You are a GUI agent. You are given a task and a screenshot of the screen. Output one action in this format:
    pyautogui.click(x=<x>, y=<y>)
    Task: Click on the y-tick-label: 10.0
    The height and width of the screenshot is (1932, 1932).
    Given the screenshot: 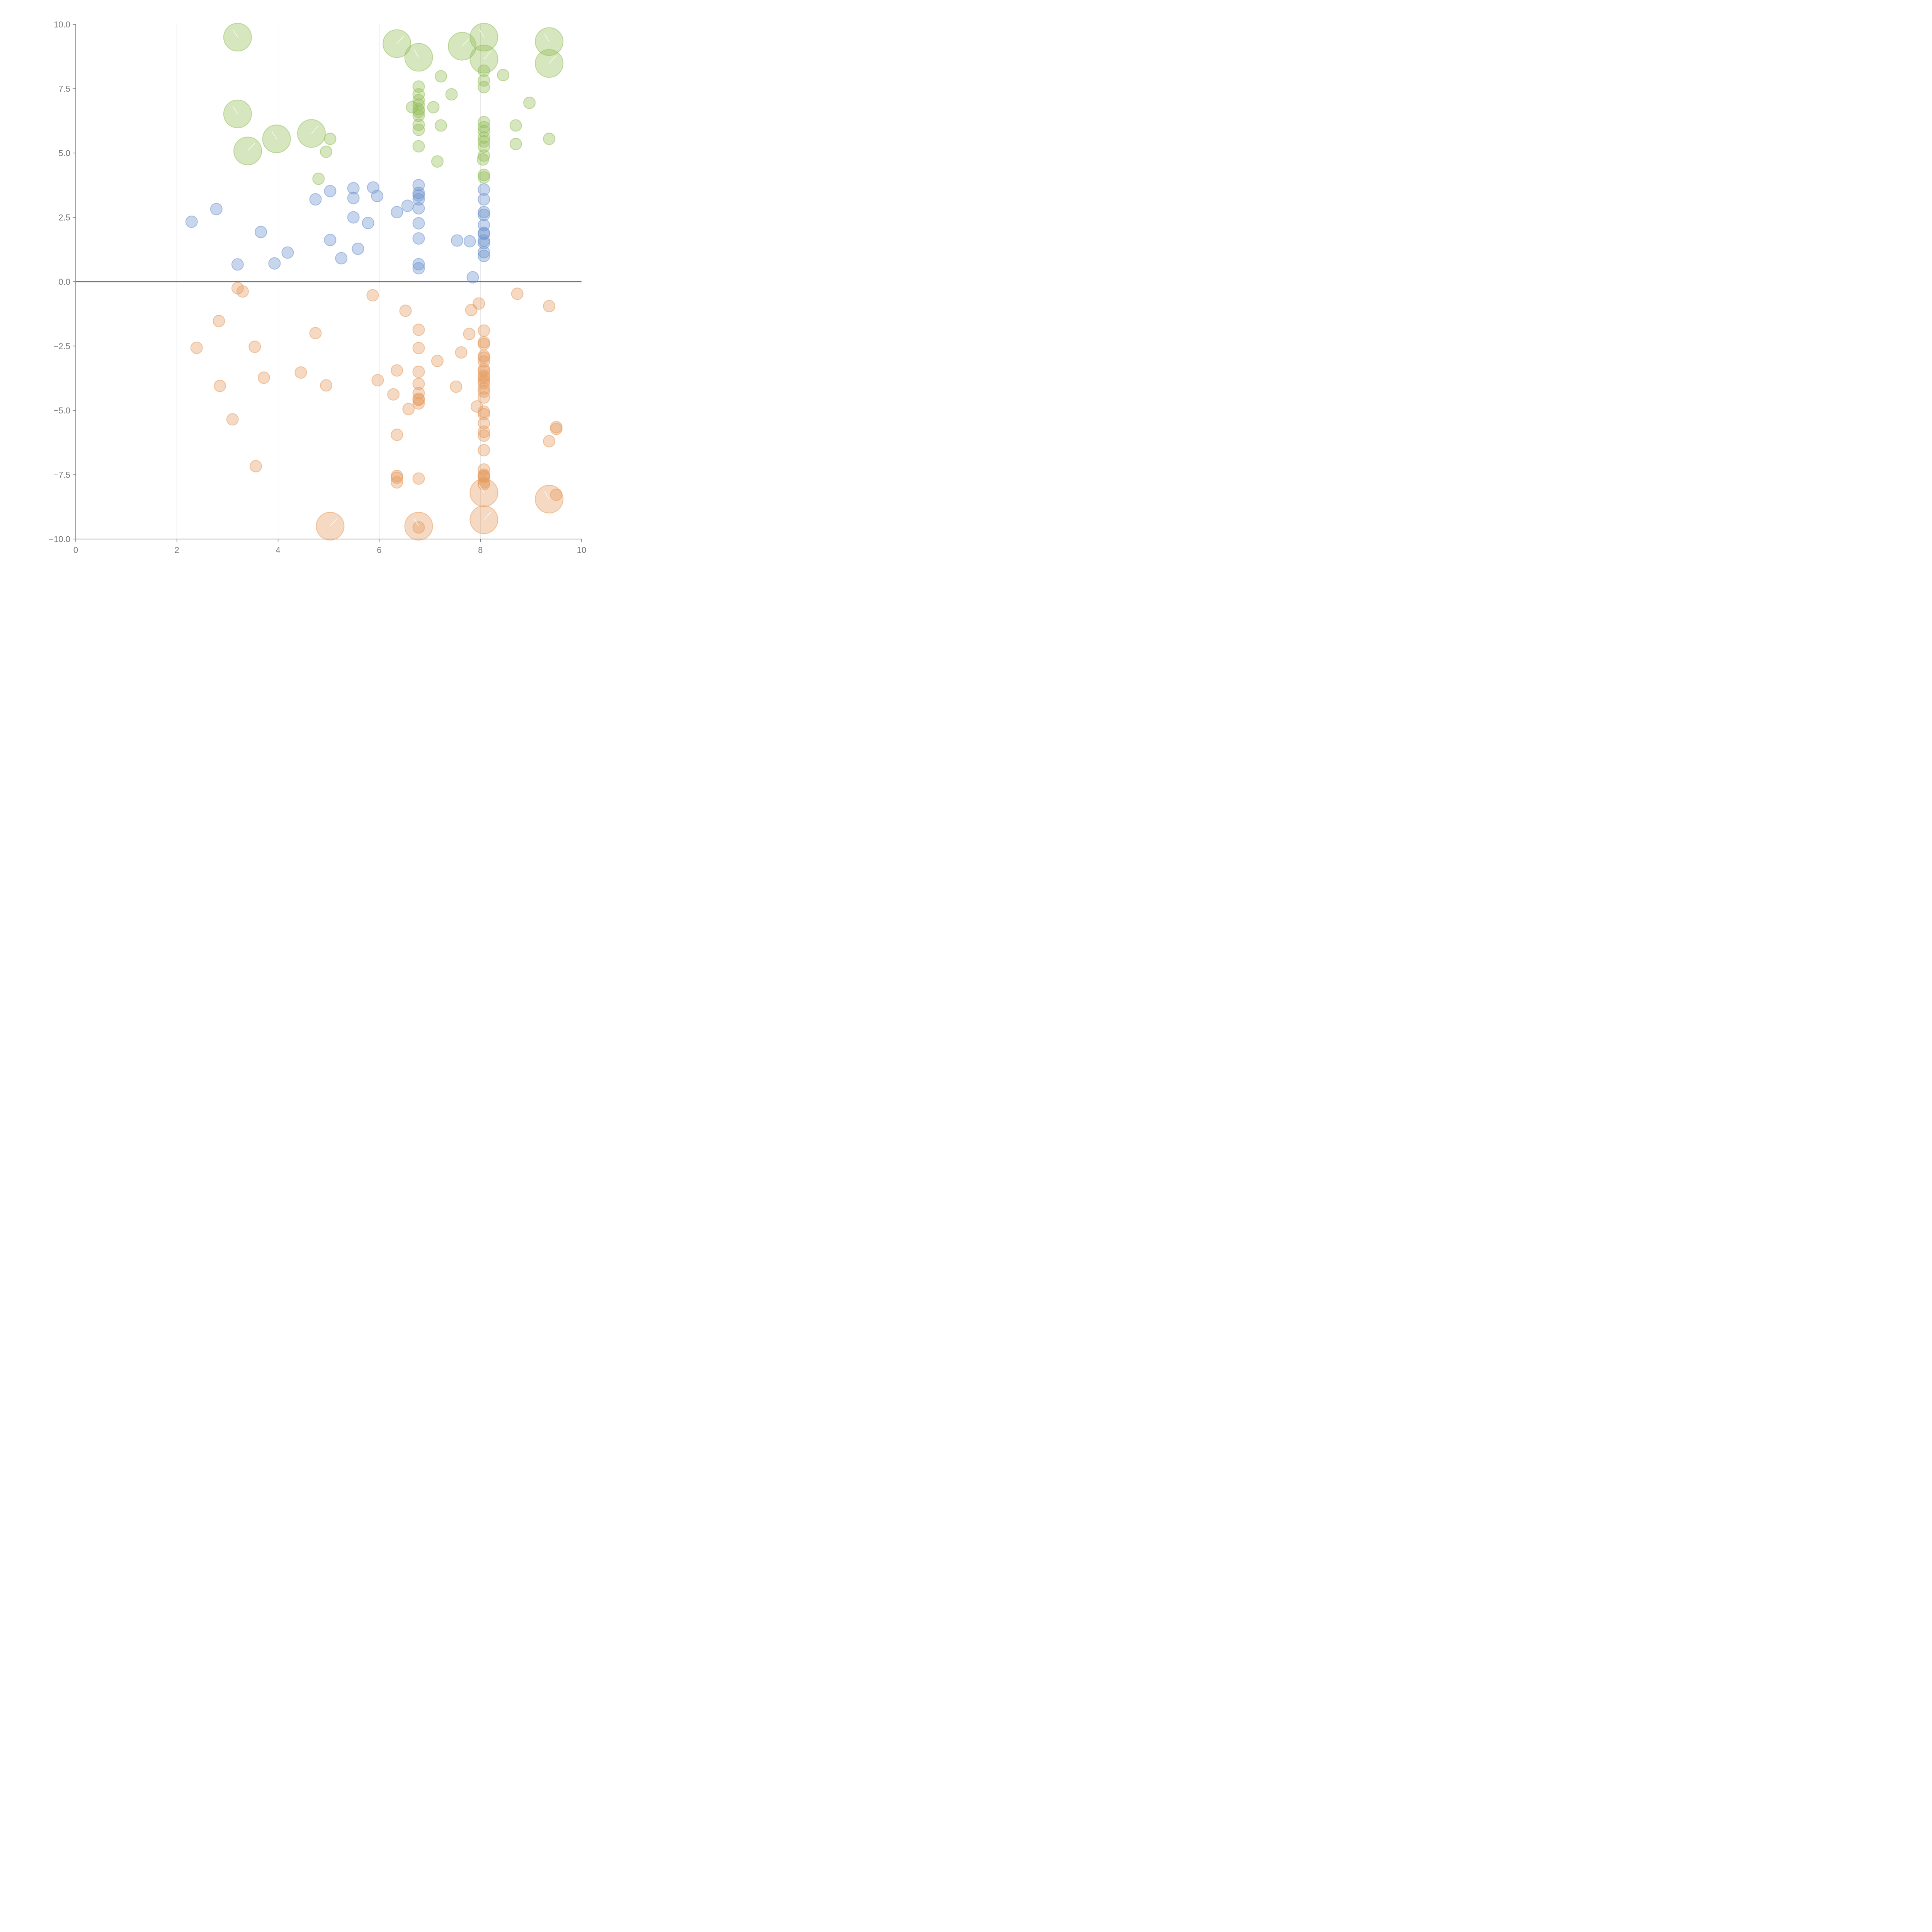 What is the action you would take?
    pyautogui.click(x=62, y=25)
    